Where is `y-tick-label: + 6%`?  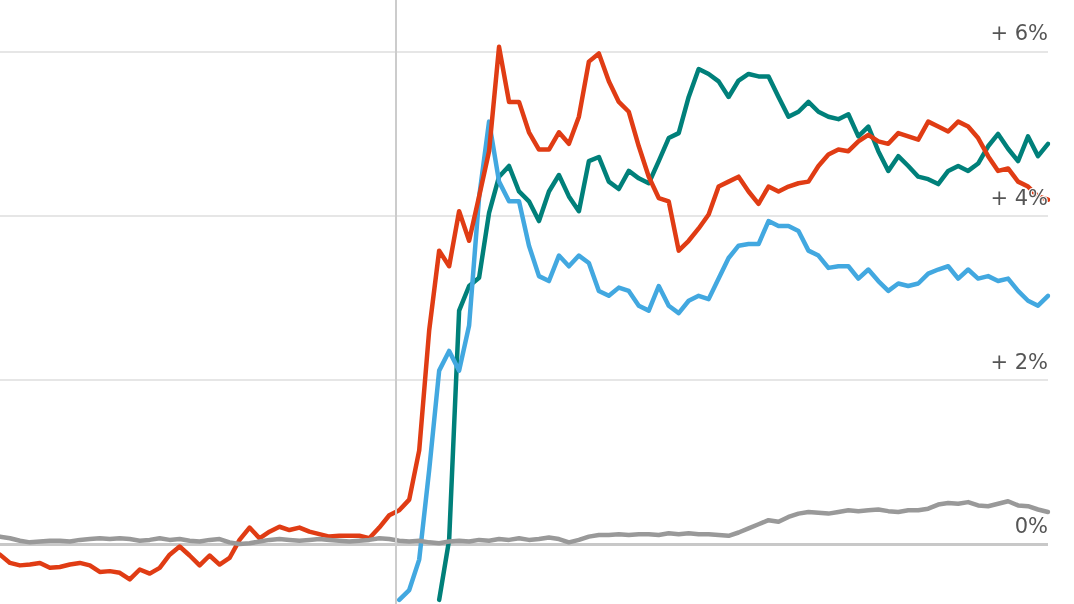
y-tick-label: + 6% is located at coordinates (1019, 33).